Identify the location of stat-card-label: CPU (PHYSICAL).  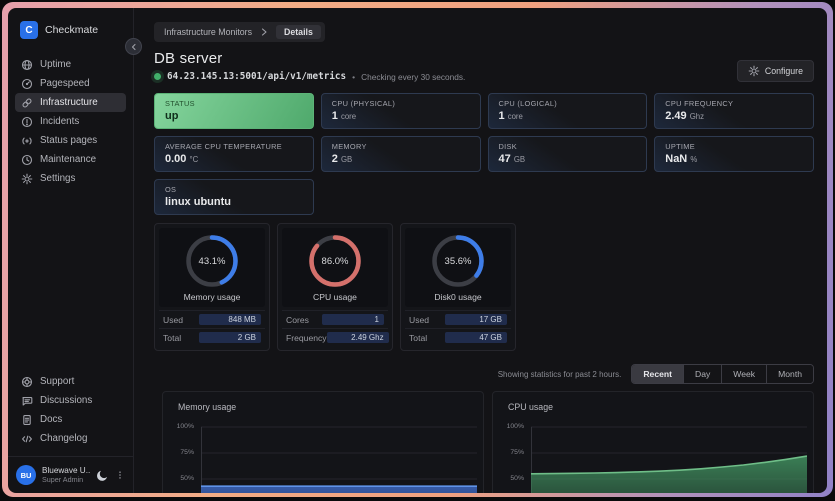
(363, 103).